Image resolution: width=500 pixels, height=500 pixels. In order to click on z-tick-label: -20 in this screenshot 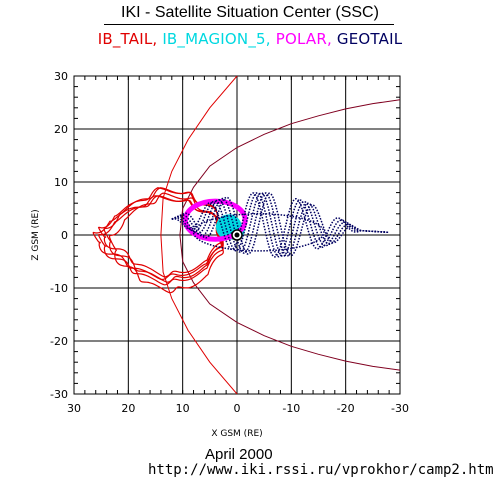, I will do `click(59, 341)`.